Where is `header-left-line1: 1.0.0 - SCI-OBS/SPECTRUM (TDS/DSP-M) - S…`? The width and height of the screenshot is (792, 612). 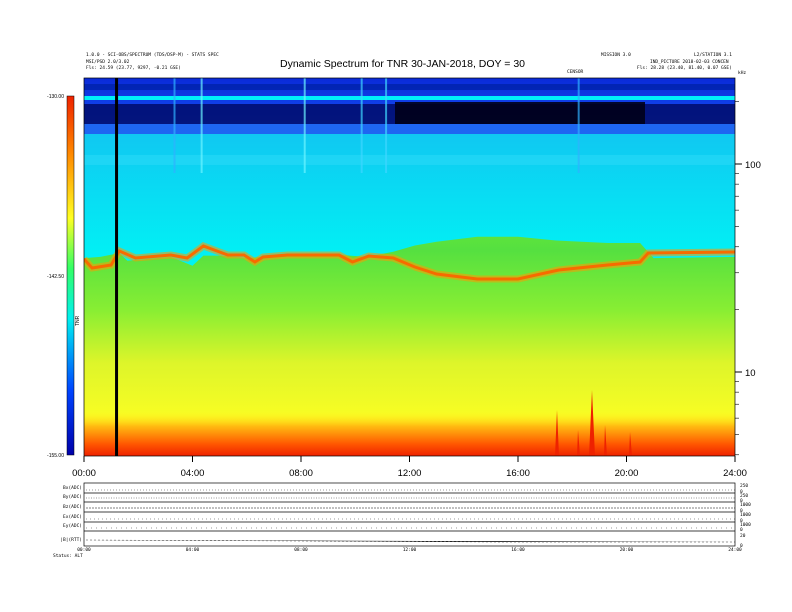 header-left-line1: 1.0.0 - SCI-OBS/SPECTRUM (TDS/DSP-M) - S… is located at coordinates (152, 55).